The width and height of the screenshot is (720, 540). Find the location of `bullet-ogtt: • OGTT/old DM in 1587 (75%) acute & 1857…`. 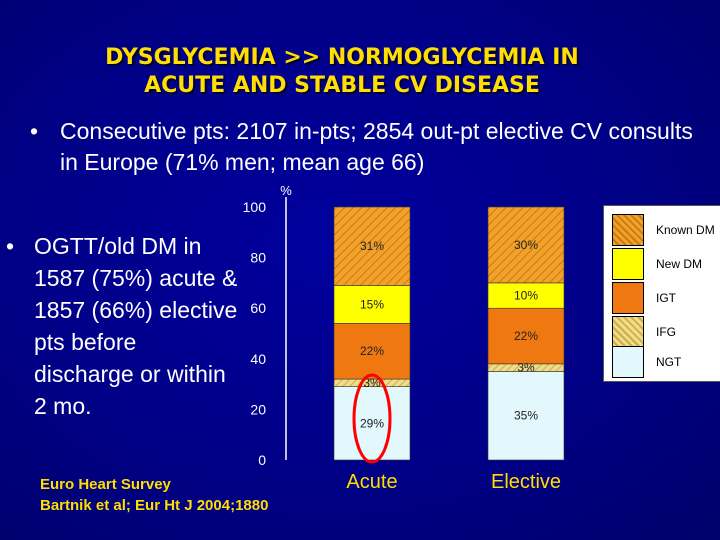

bullet-ogtt: • OGTT/old DM in 1587 (75%) acute & 1857… is located at coordinates (124, 326).